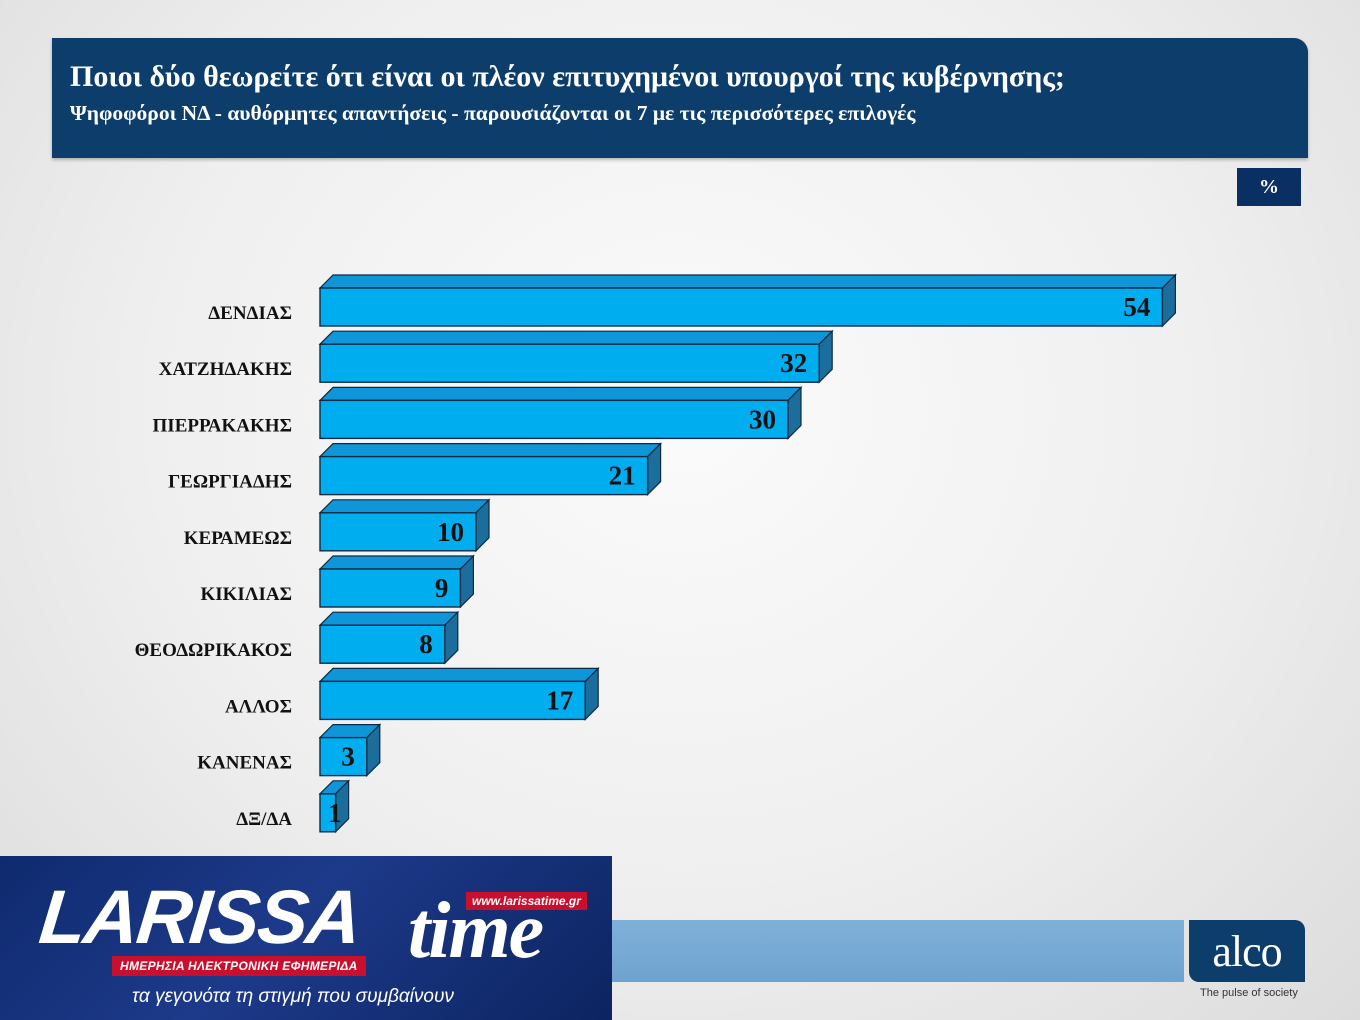  I want to click on bar-value-label: 3, so click(348, 757).